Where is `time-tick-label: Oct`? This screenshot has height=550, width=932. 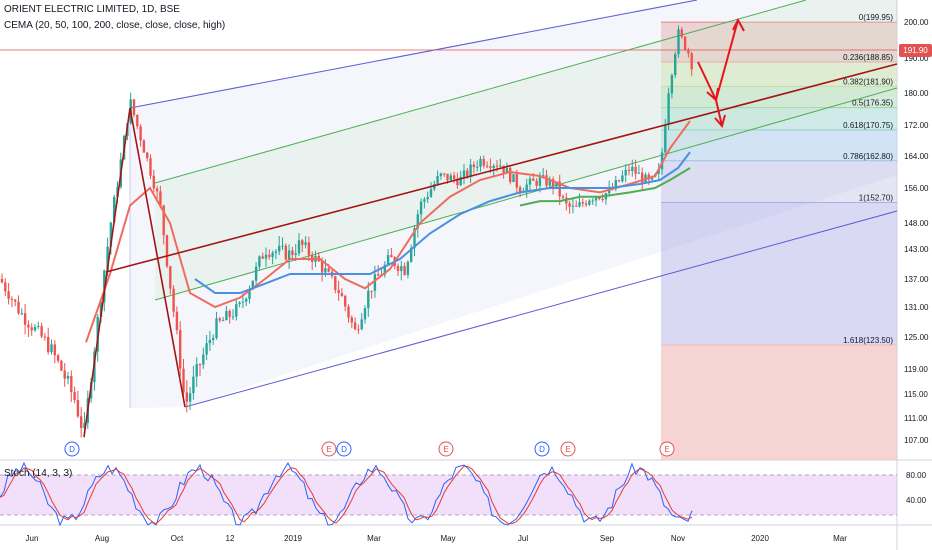 time-tick-label: Oct is located at coordinates (177, 538).